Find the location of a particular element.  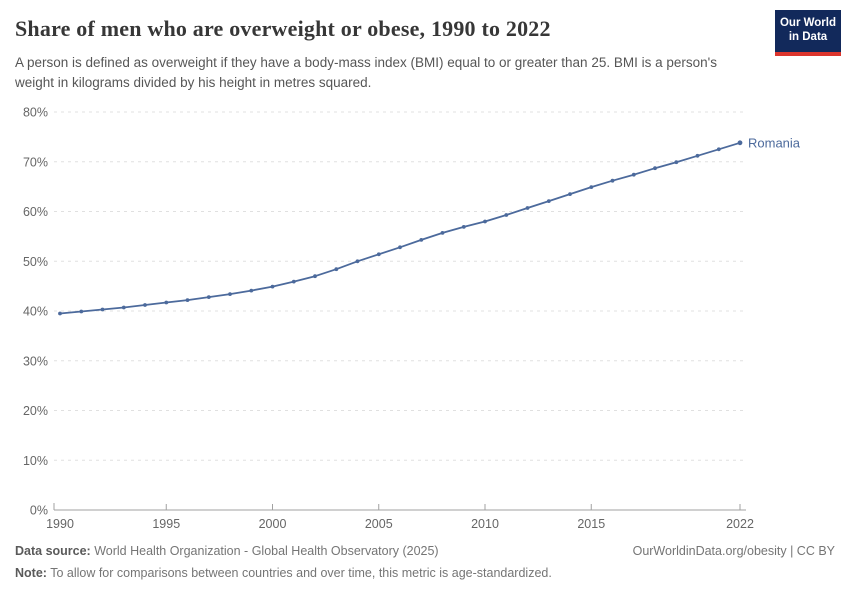

y-tick-label: 50% is located at coordinates (35, 262).